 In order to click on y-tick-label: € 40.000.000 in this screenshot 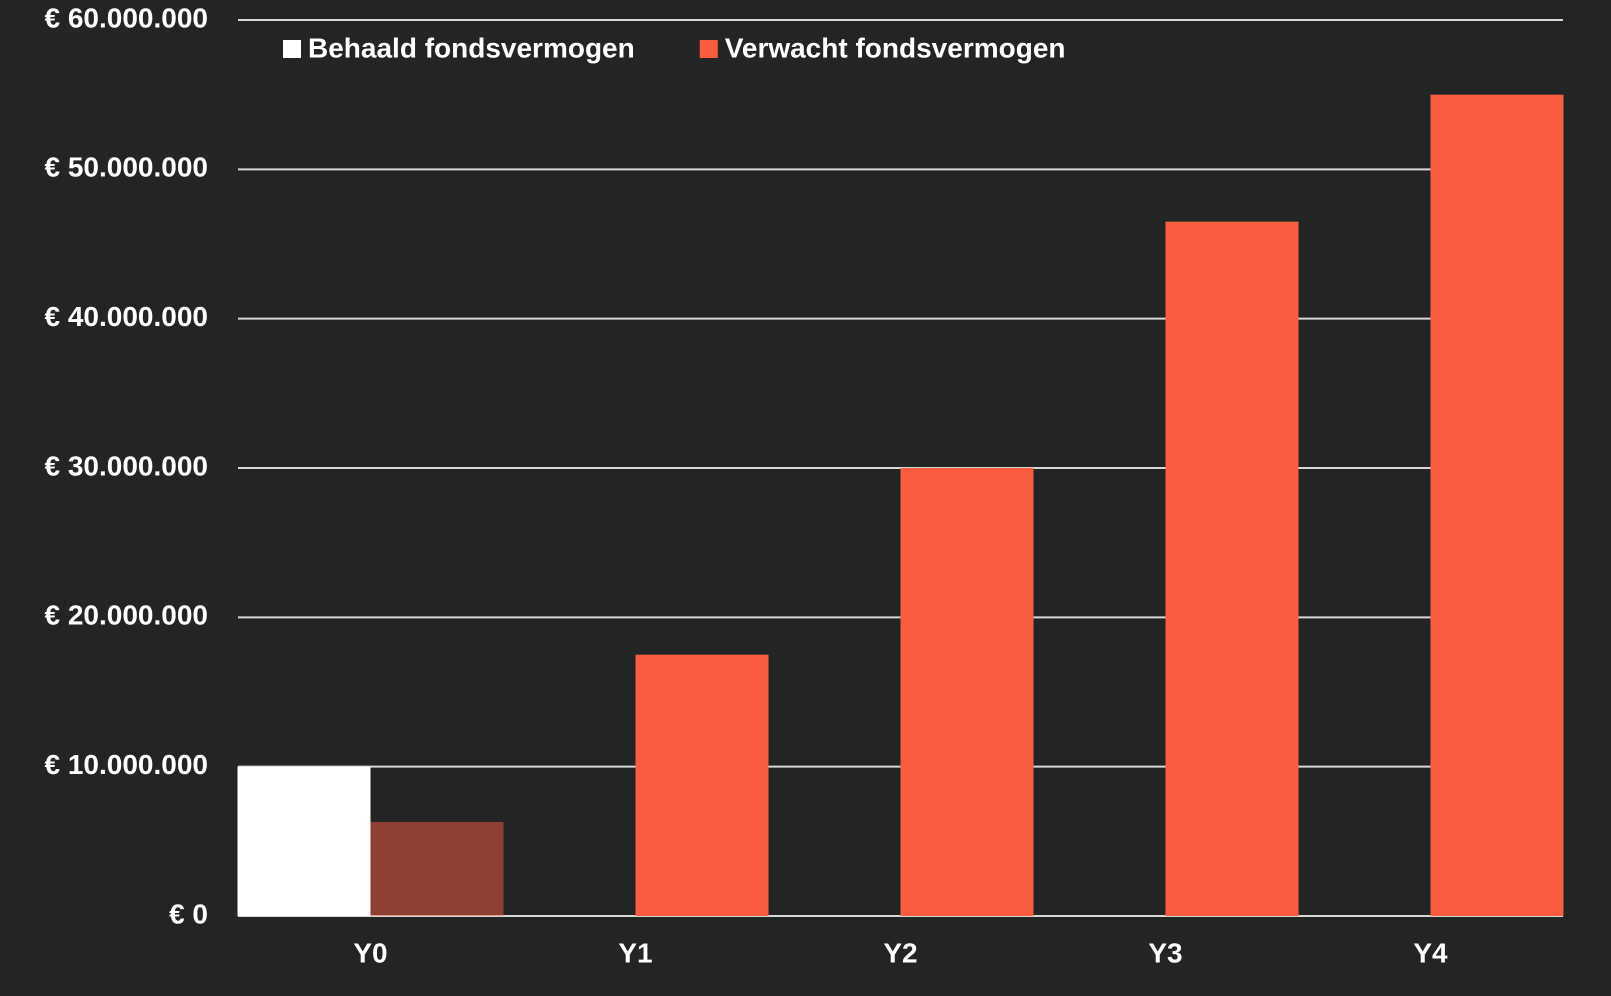, I will do `click(127, 316)`.